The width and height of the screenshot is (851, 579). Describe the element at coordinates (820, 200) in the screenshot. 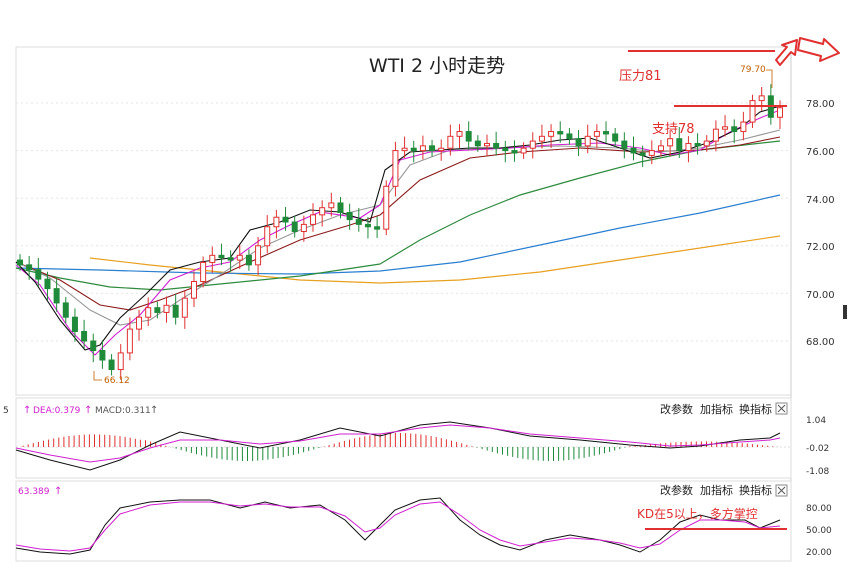

I see `price-tick: 74.00` at that location.